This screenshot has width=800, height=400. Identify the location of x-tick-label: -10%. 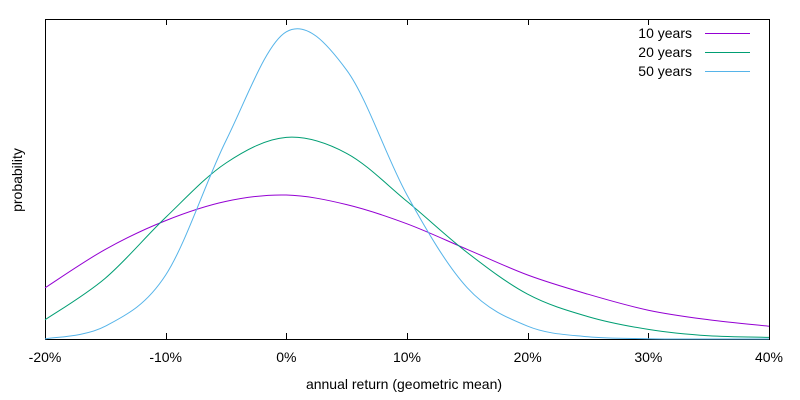
(165, 357).